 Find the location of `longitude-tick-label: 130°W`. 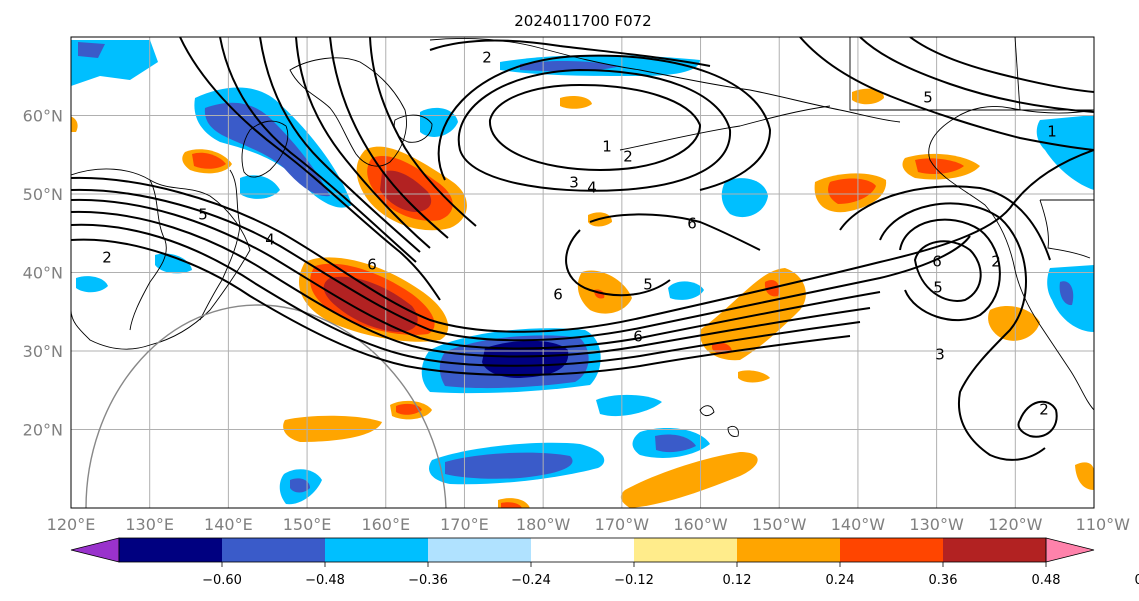

longitude-tick-label: 130°W is located at coordinates (936, 524).